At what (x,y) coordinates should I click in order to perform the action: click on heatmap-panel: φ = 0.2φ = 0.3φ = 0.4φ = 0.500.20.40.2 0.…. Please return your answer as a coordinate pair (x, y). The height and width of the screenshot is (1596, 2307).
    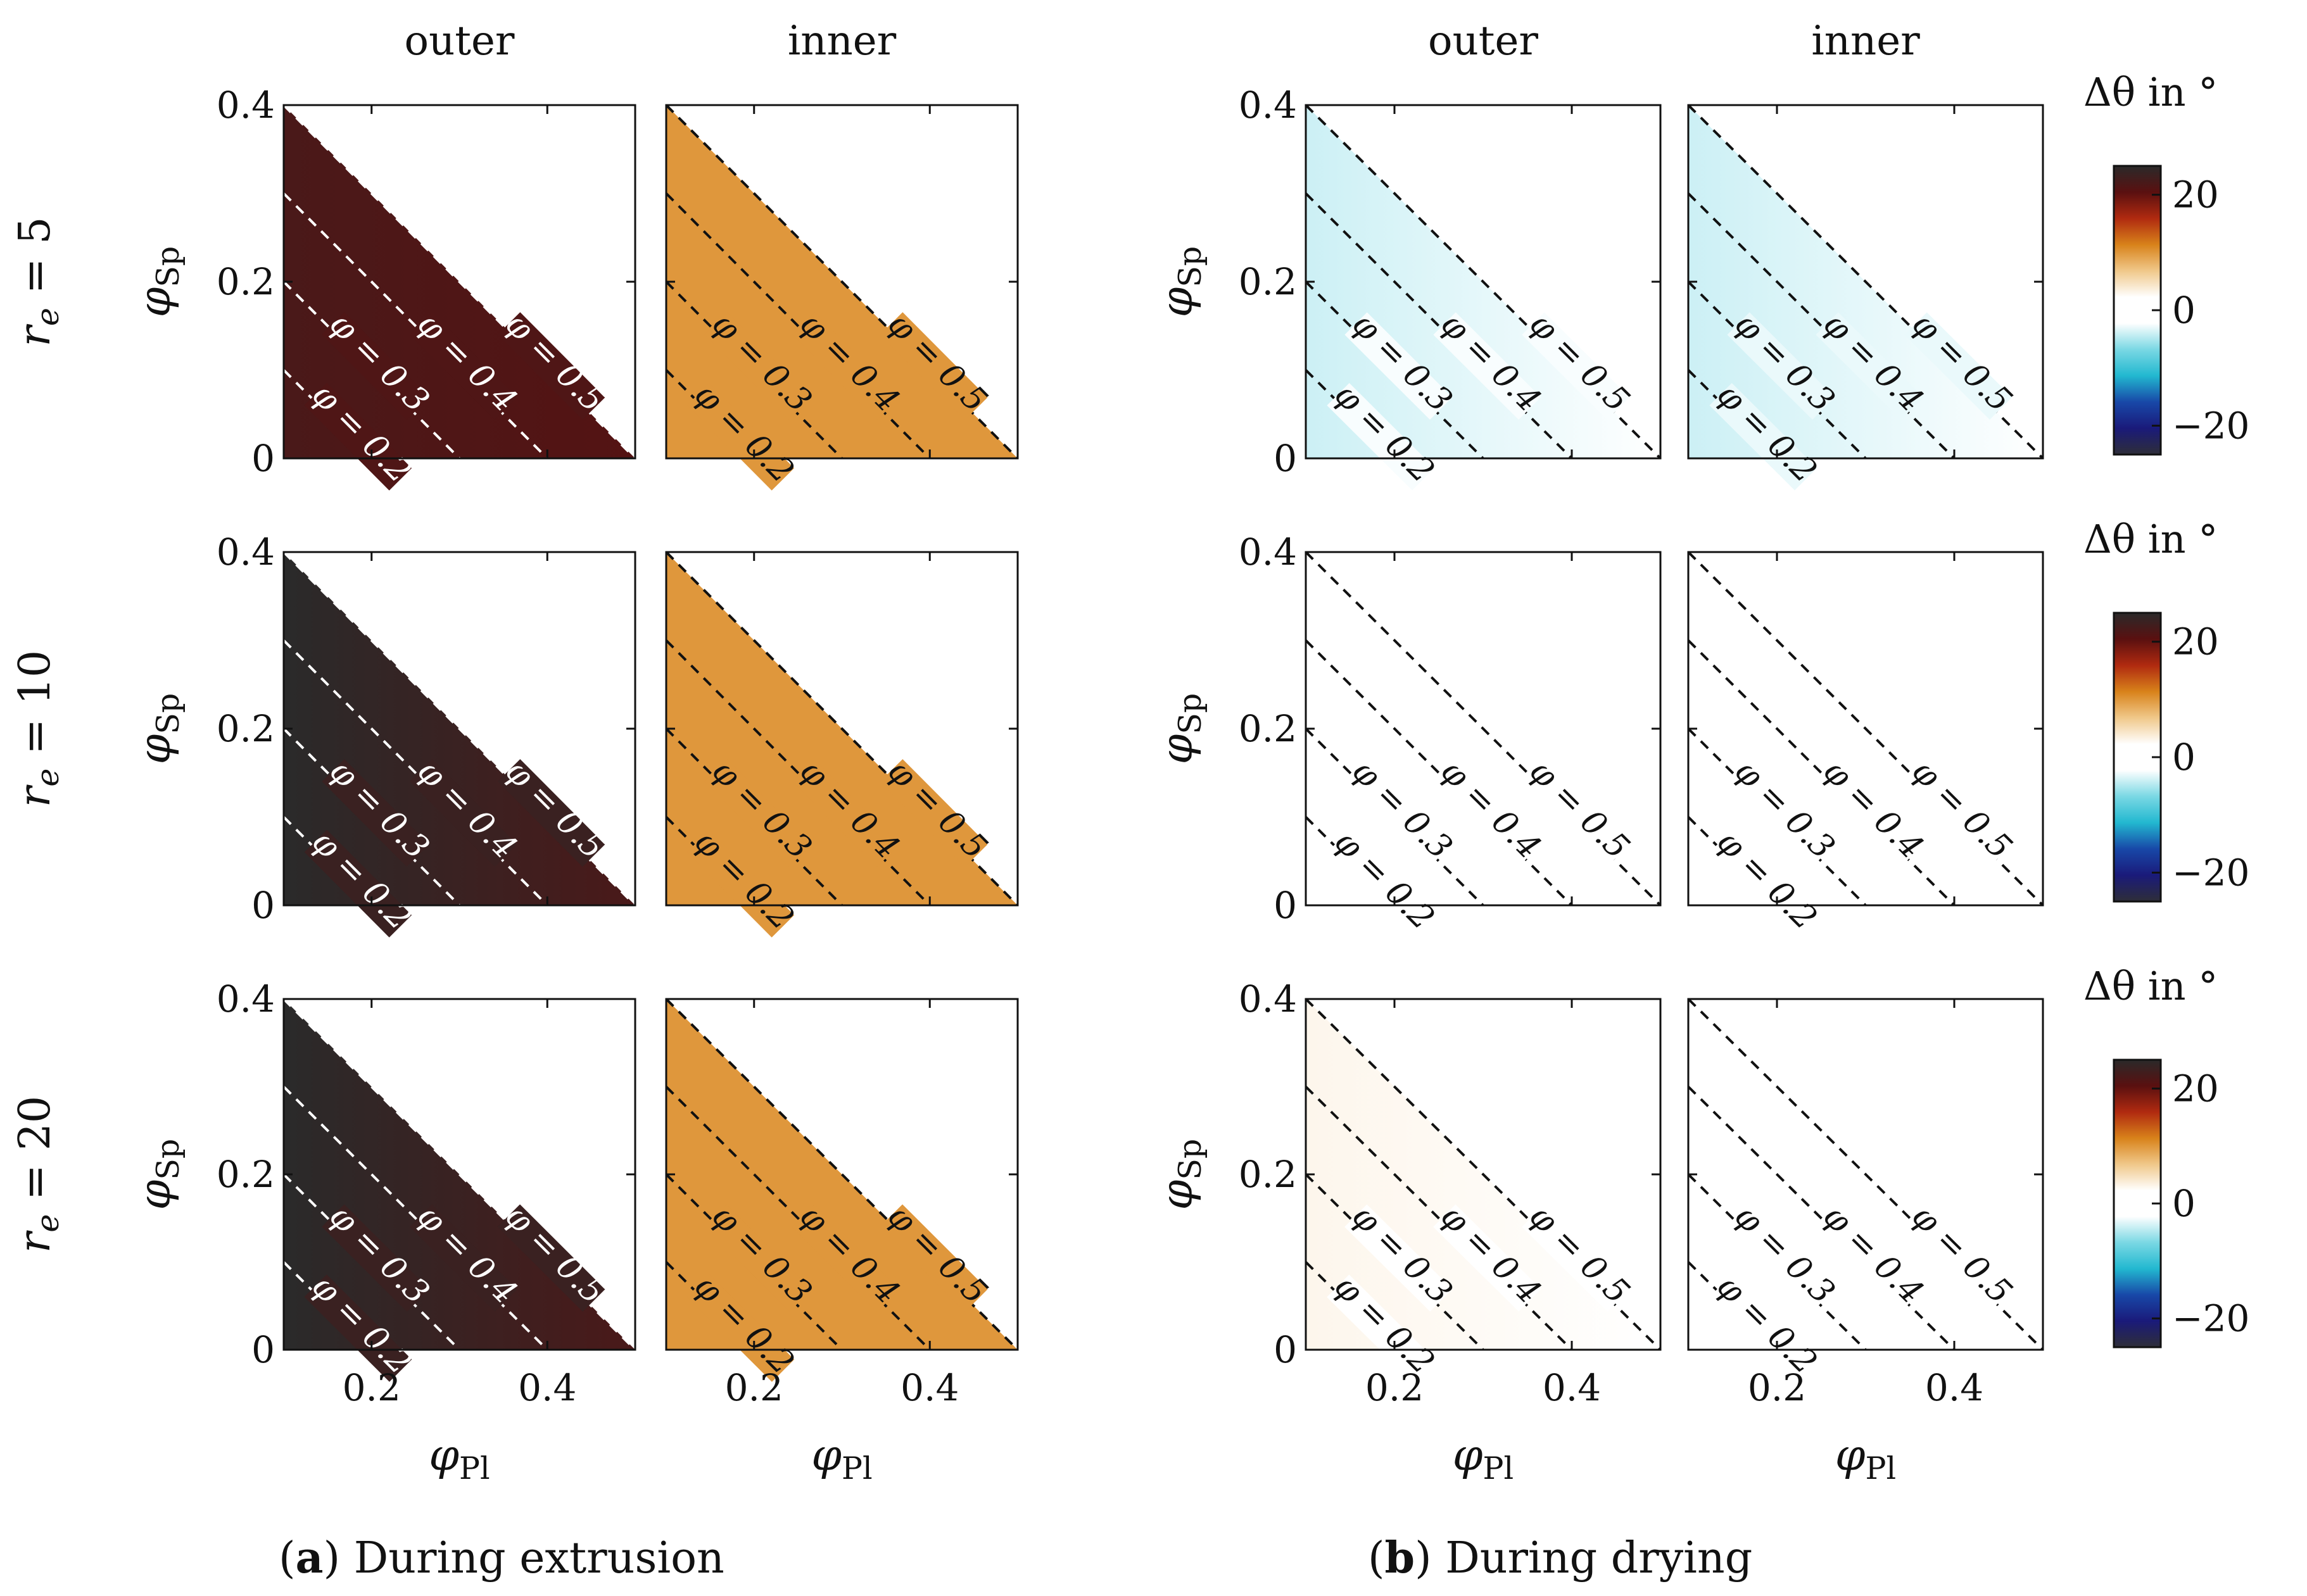
    Looking at the image, I should click on (1451, 1193).